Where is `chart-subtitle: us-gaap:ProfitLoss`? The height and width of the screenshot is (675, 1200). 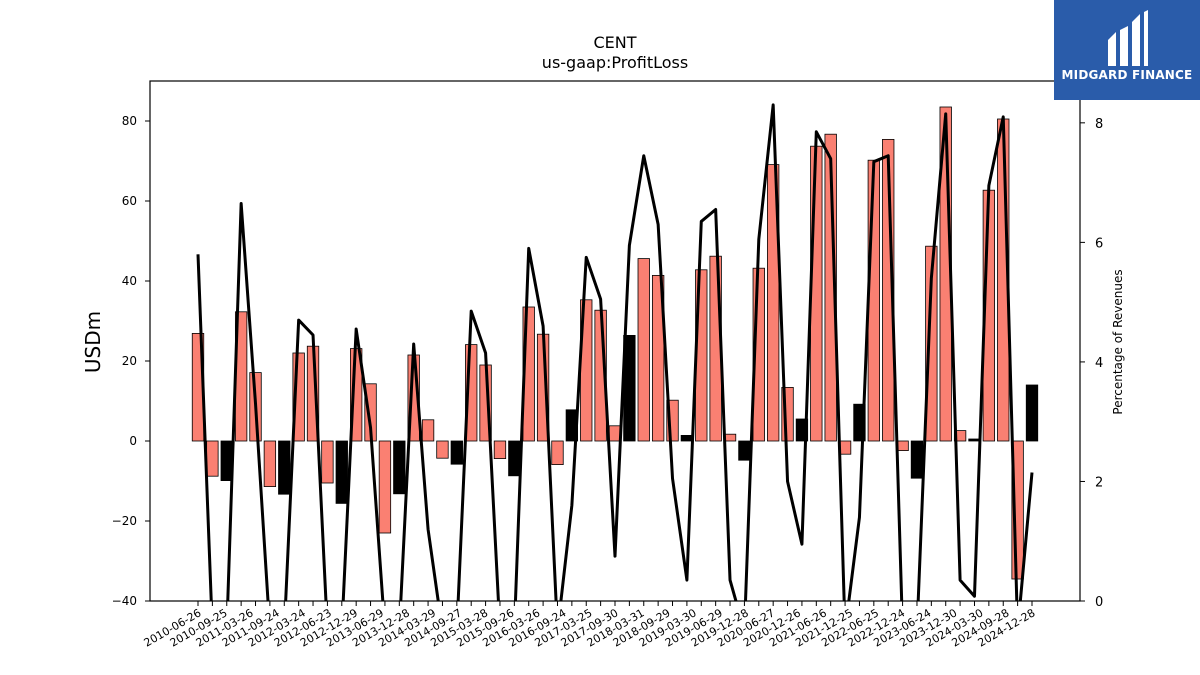
chart-subtitle: us-gaap:ProfitLoss is located at coordinates (615, 62).